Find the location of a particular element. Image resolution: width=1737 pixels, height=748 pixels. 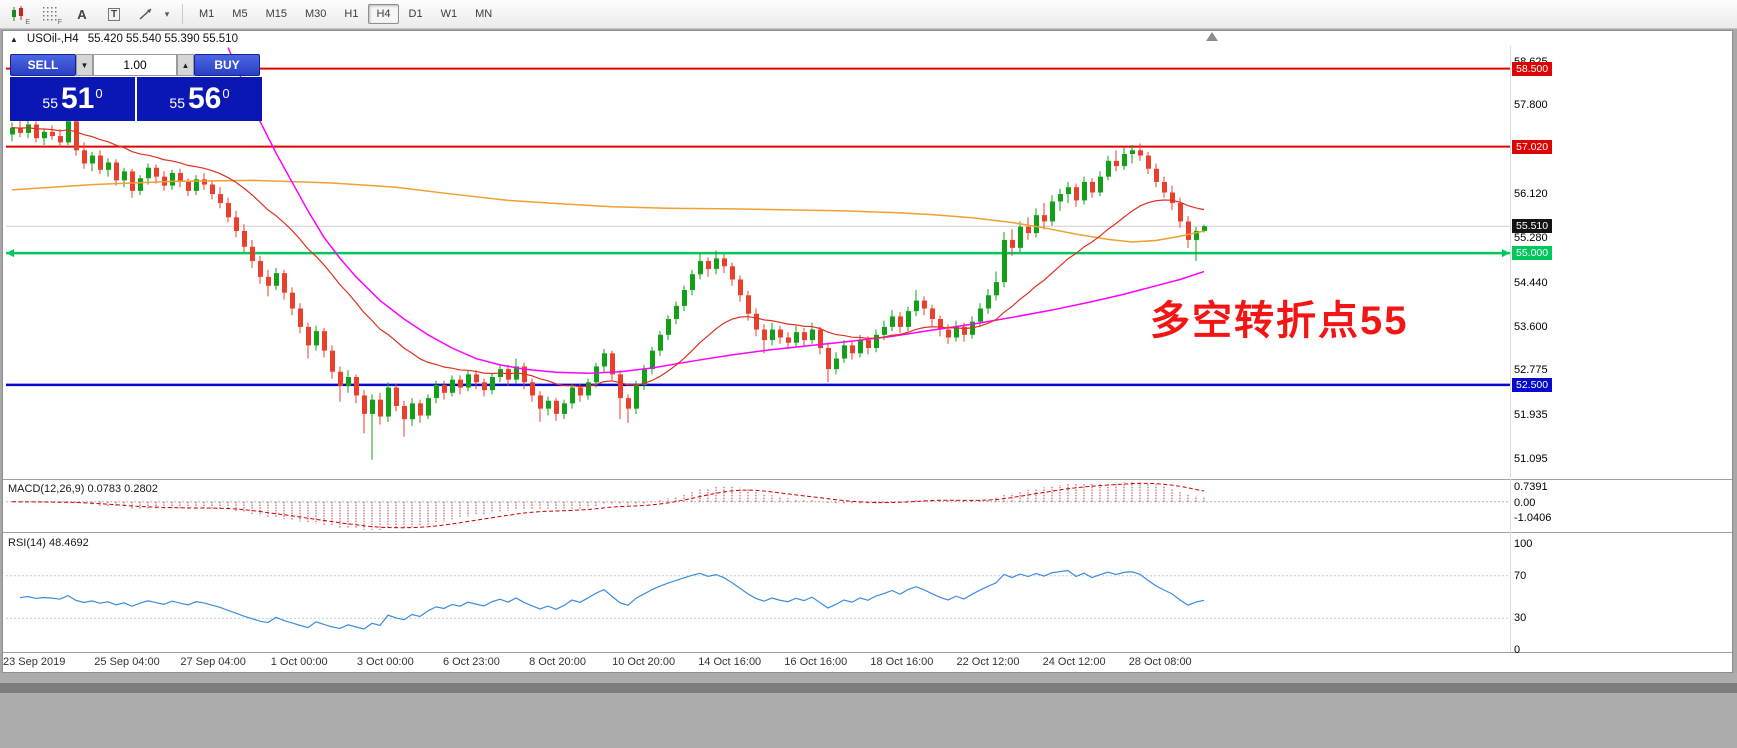

rsi-scale-label: 0 is located at coordinates (1517, 650).